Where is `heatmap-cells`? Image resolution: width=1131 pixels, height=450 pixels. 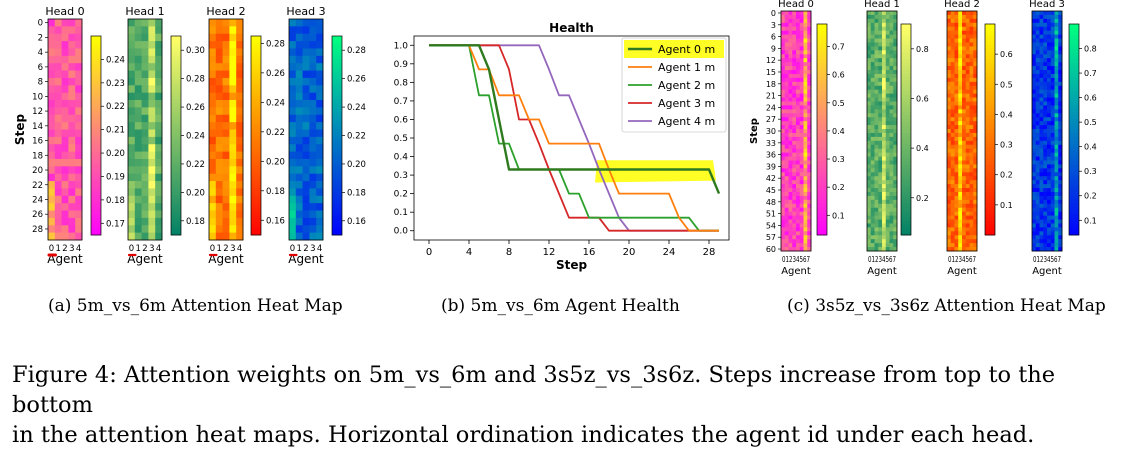
heatmap-cells is located at coordinates (306, 130).